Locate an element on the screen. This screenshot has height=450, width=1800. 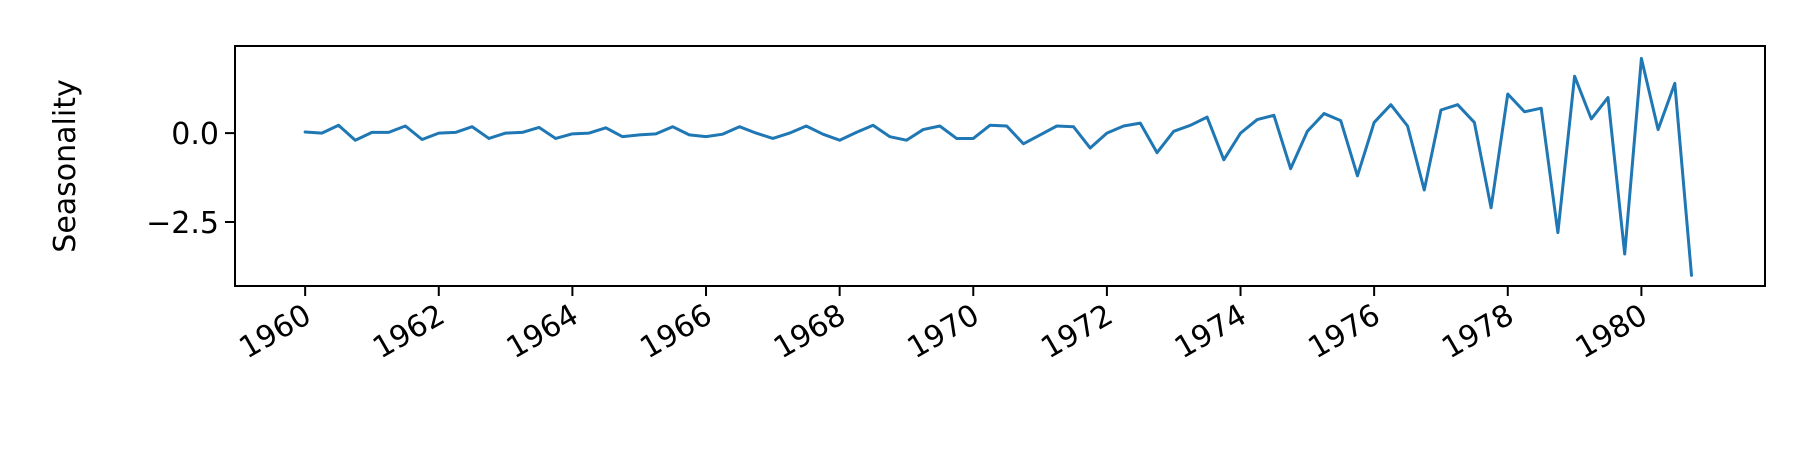
y-axis-title: Seasonality is located at coordinates (65, 165).